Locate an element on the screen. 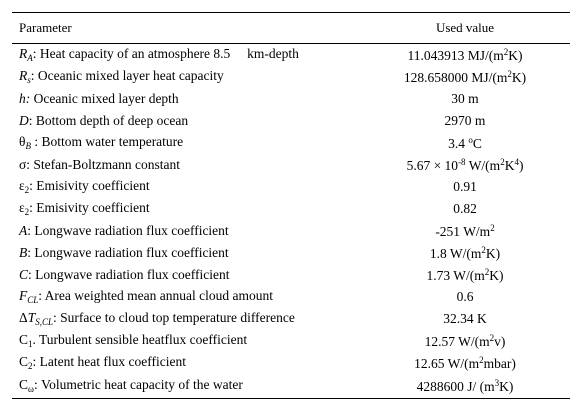 Image resolution: width=582 pixels, height=413 pixels. text-segment: 32.34 K is located at coordinates (465, 319).